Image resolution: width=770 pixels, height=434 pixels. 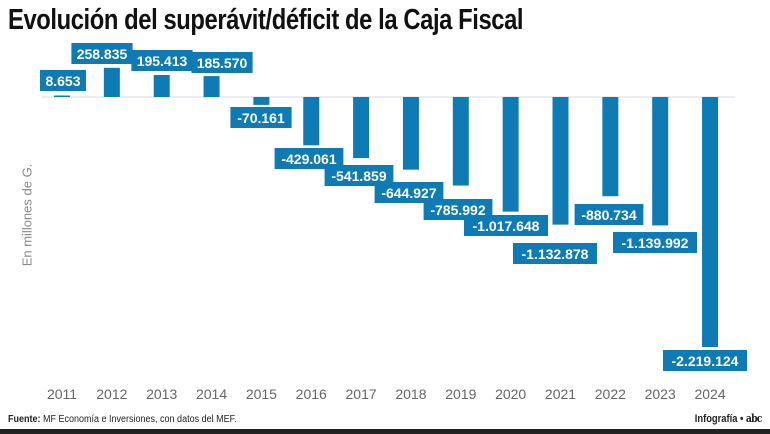 What do you see at coordinates (361, 128) in the screenshot?
I see `bar-2017` at bounding box center [361, 128].